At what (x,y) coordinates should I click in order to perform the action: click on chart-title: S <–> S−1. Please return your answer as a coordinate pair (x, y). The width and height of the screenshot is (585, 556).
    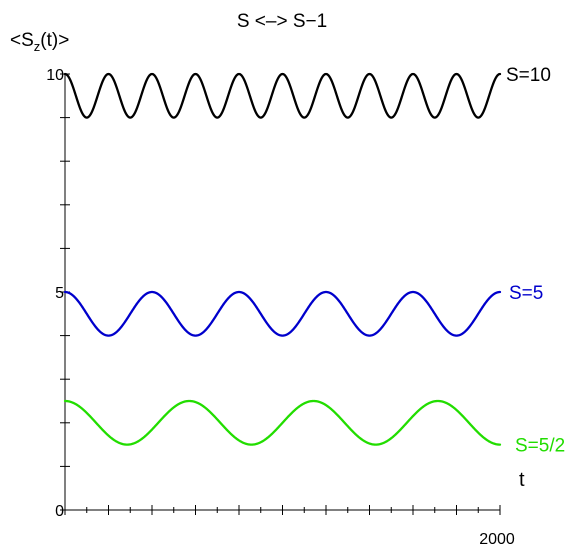
    Looking at the image, I should click on (282, 21).